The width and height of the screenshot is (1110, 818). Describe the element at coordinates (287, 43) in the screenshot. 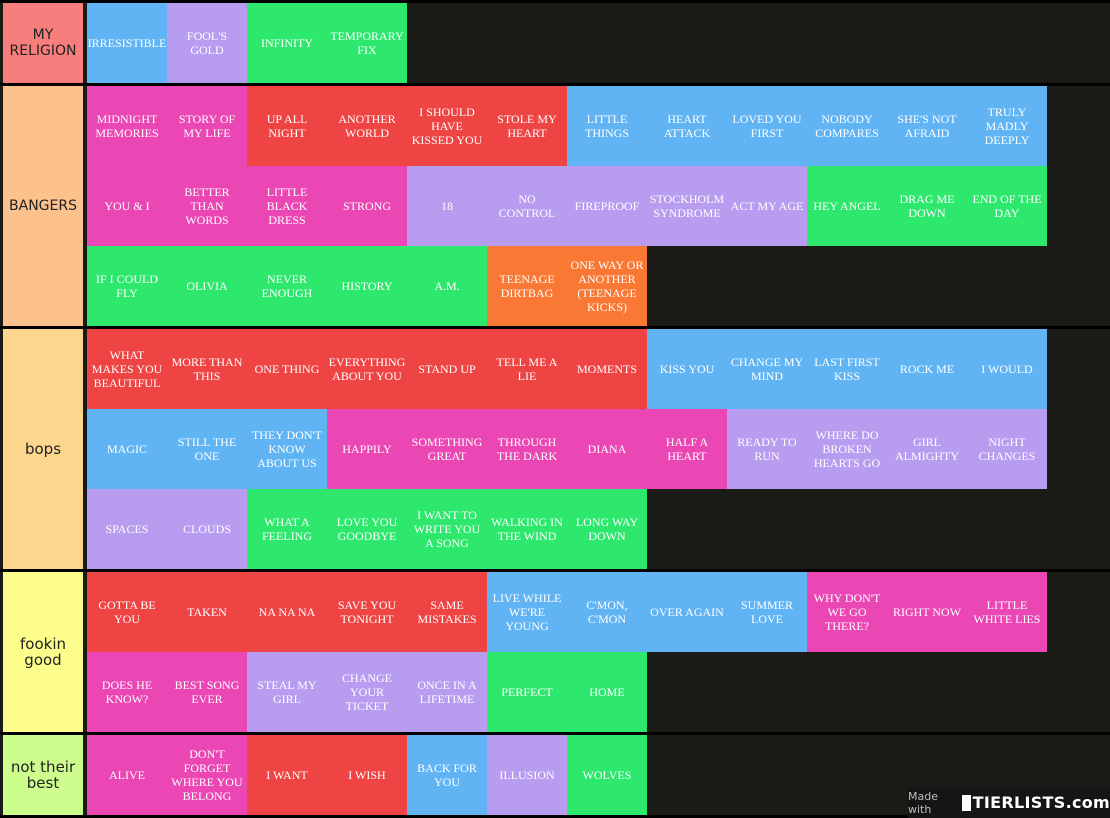

I see `song-tile: INFINITY` at that location.